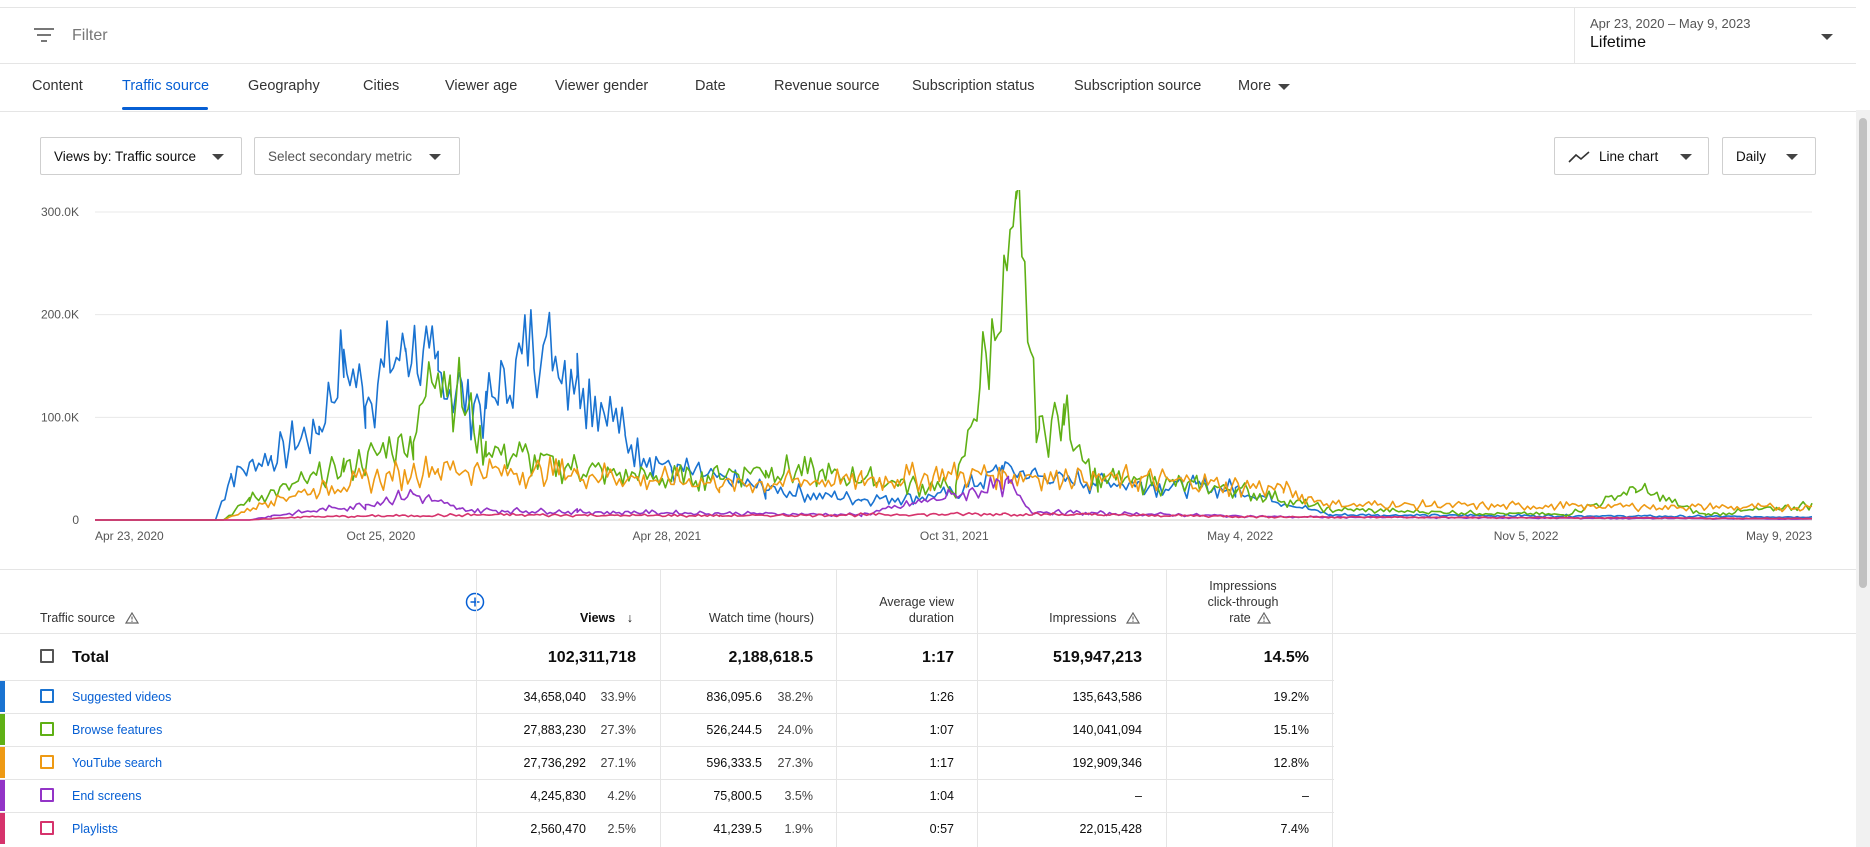 The height and width of the screenshot is (847, 1870). What do you see at coordinates (770, 657) in the screenshot?
I see `total-watch-time: 2,188,618.5` at bounding box center [770, 657].